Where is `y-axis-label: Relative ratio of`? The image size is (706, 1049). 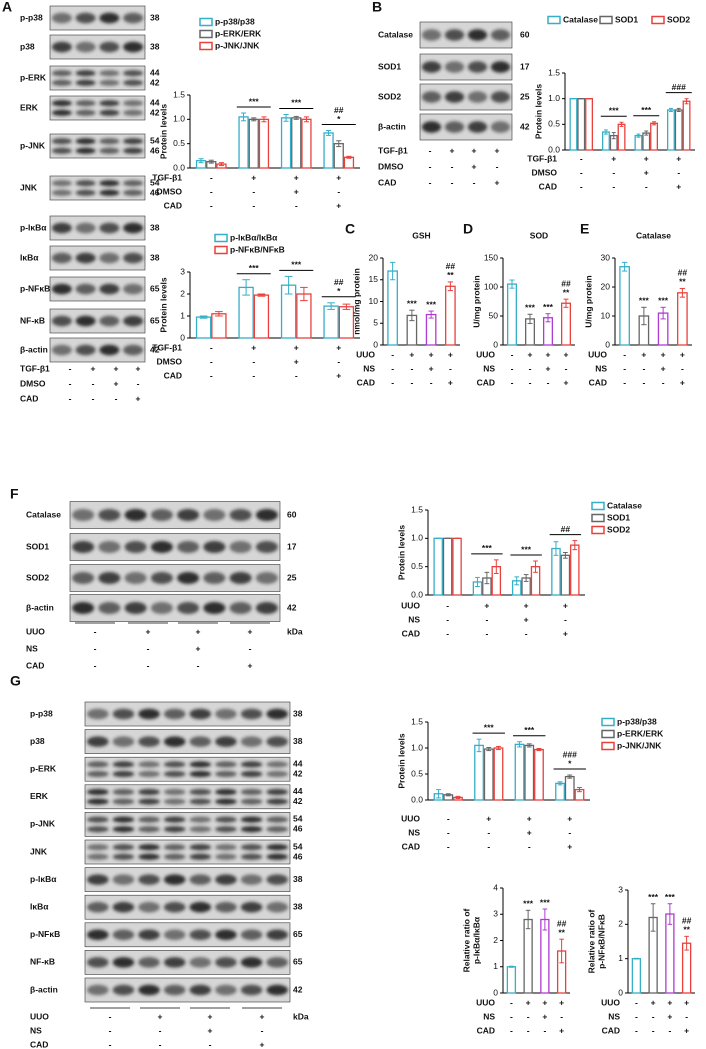 y-axis-label: Relative ratio of is located at coordinates (466, 940).